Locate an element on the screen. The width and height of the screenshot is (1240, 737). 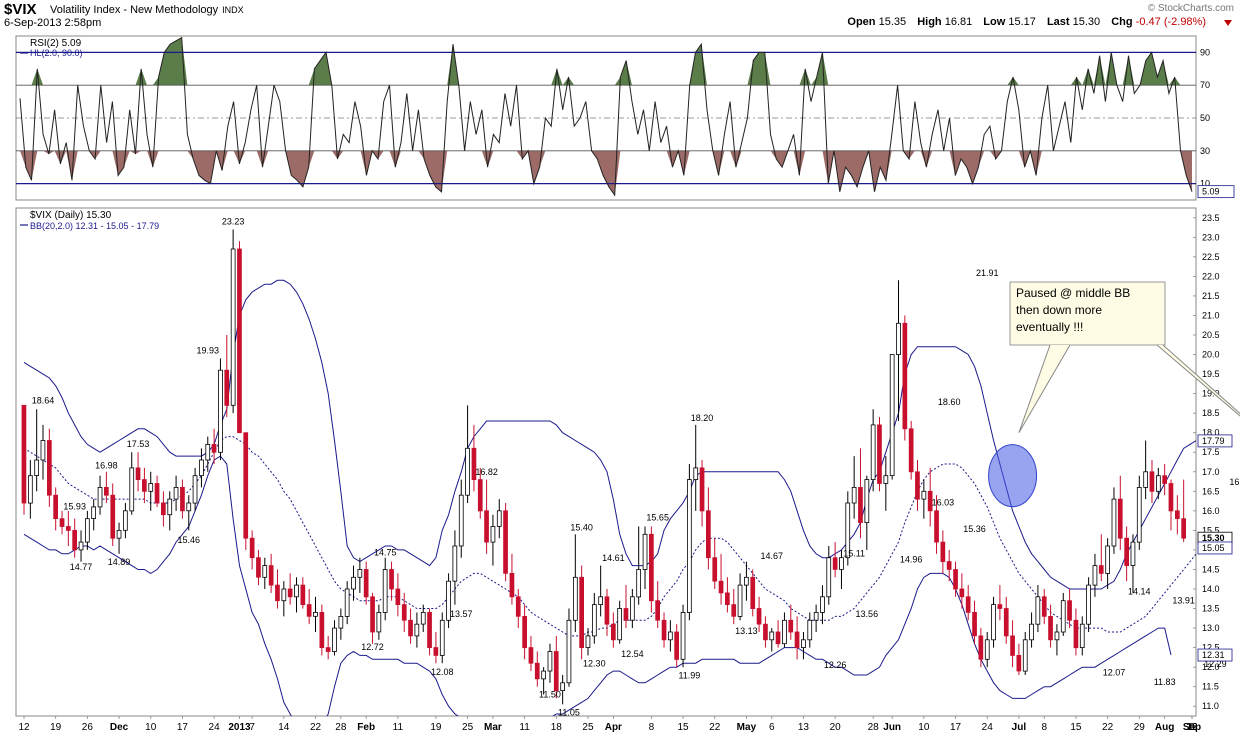
x-tick-label: May is located at coordinates (747, 727).